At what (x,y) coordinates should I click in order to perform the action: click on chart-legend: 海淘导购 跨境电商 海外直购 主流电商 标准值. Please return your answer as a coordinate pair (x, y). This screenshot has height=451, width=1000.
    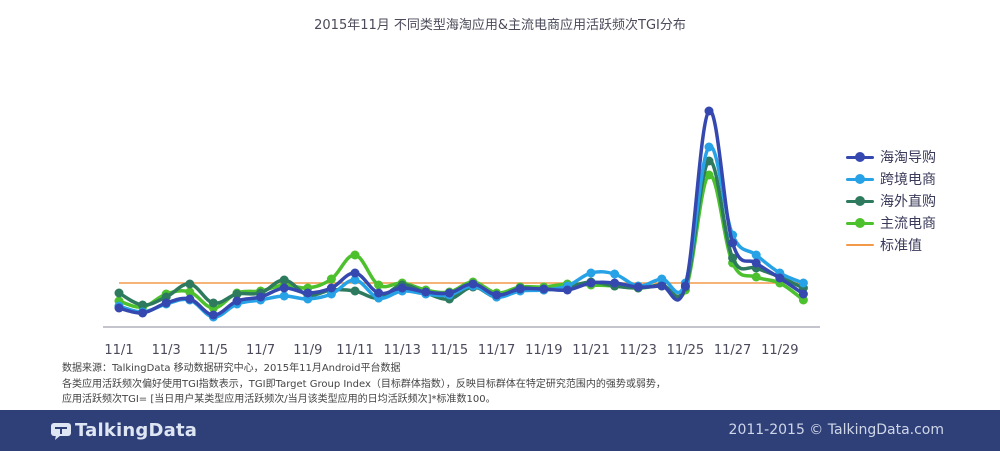
    Looking at the image, I should click on (891, 201).